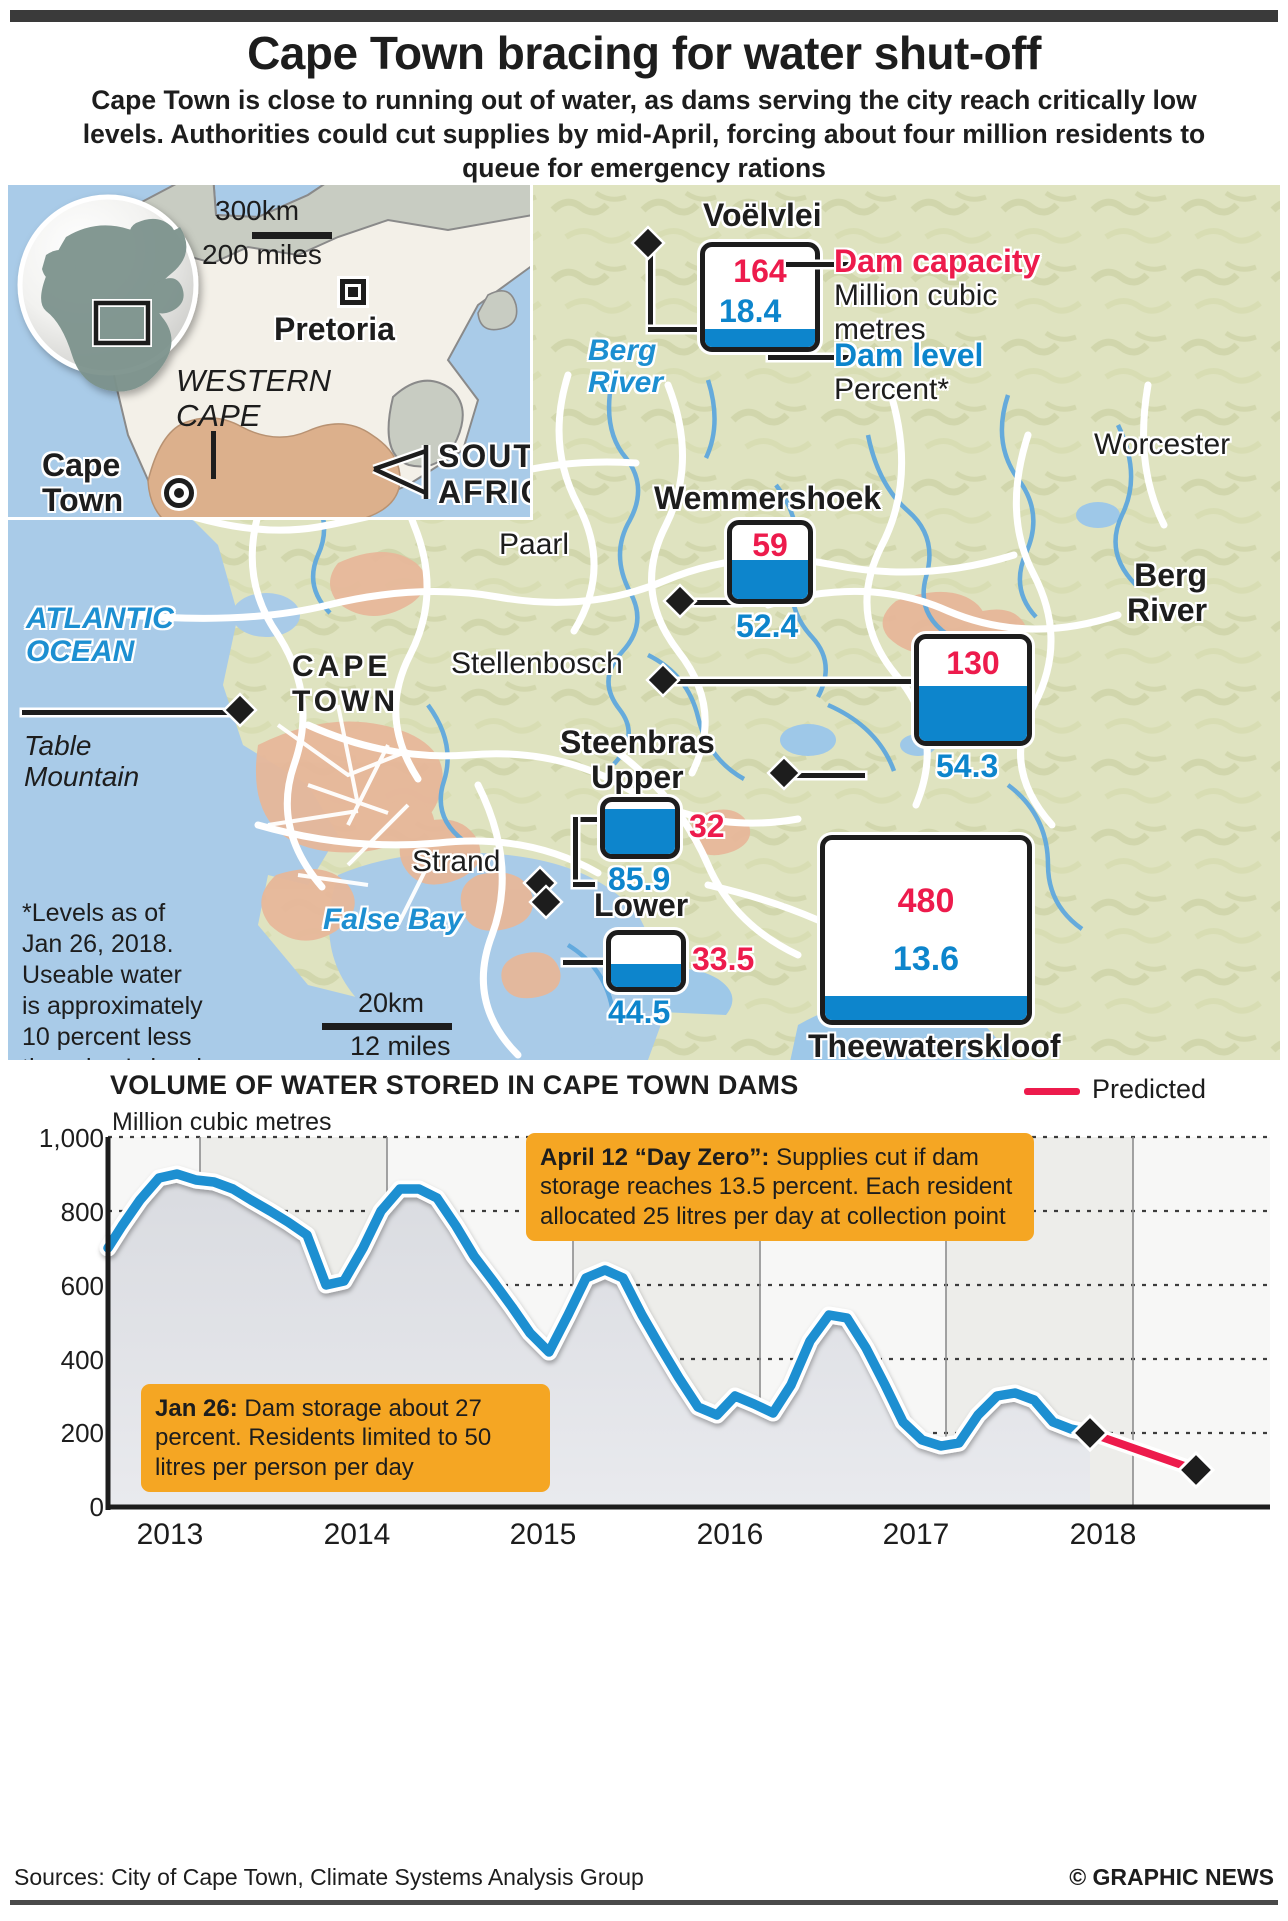 The image size is (1288, 1921). I want to click on dam-box-voelvlei: 164, so click(760, 297).